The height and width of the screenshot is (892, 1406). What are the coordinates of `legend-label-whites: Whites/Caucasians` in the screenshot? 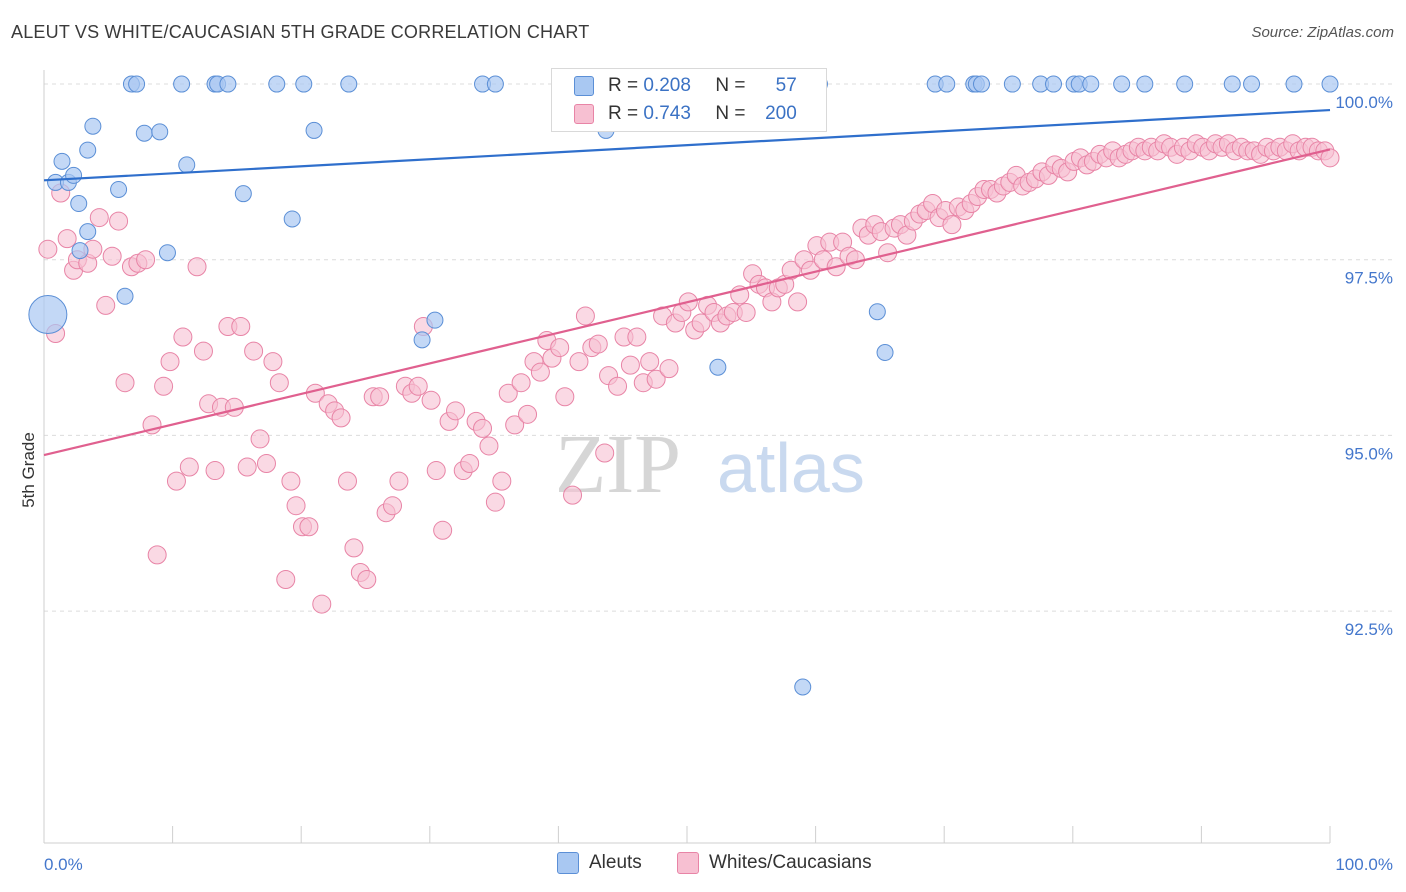 It's located at (790, 862).